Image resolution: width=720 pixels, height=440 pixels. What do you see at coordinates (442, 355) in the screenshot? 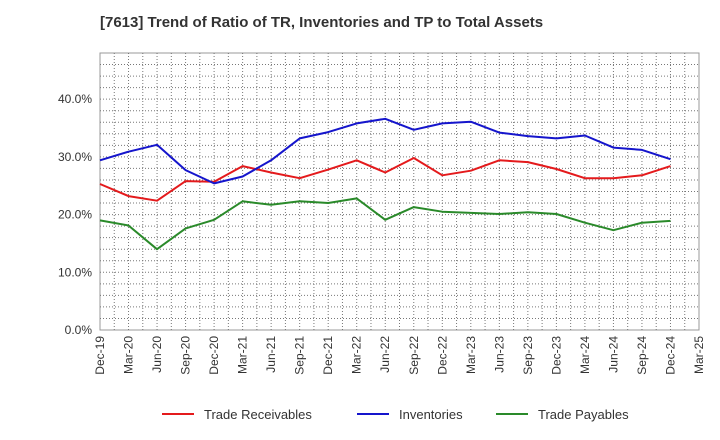
I see `x-tick-label: Dec-22` at bounding box center [442, 355].